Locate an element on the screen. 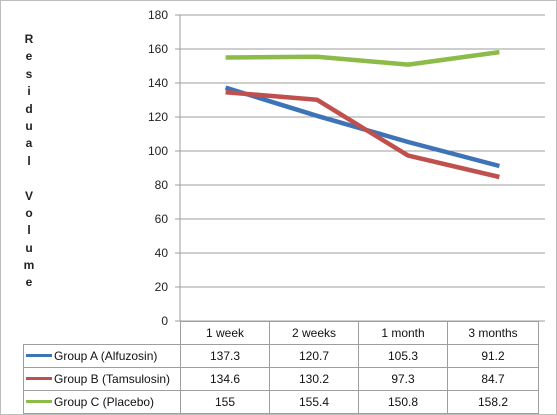  y-axis-label-letter: d is located at coordinates (29, 108).